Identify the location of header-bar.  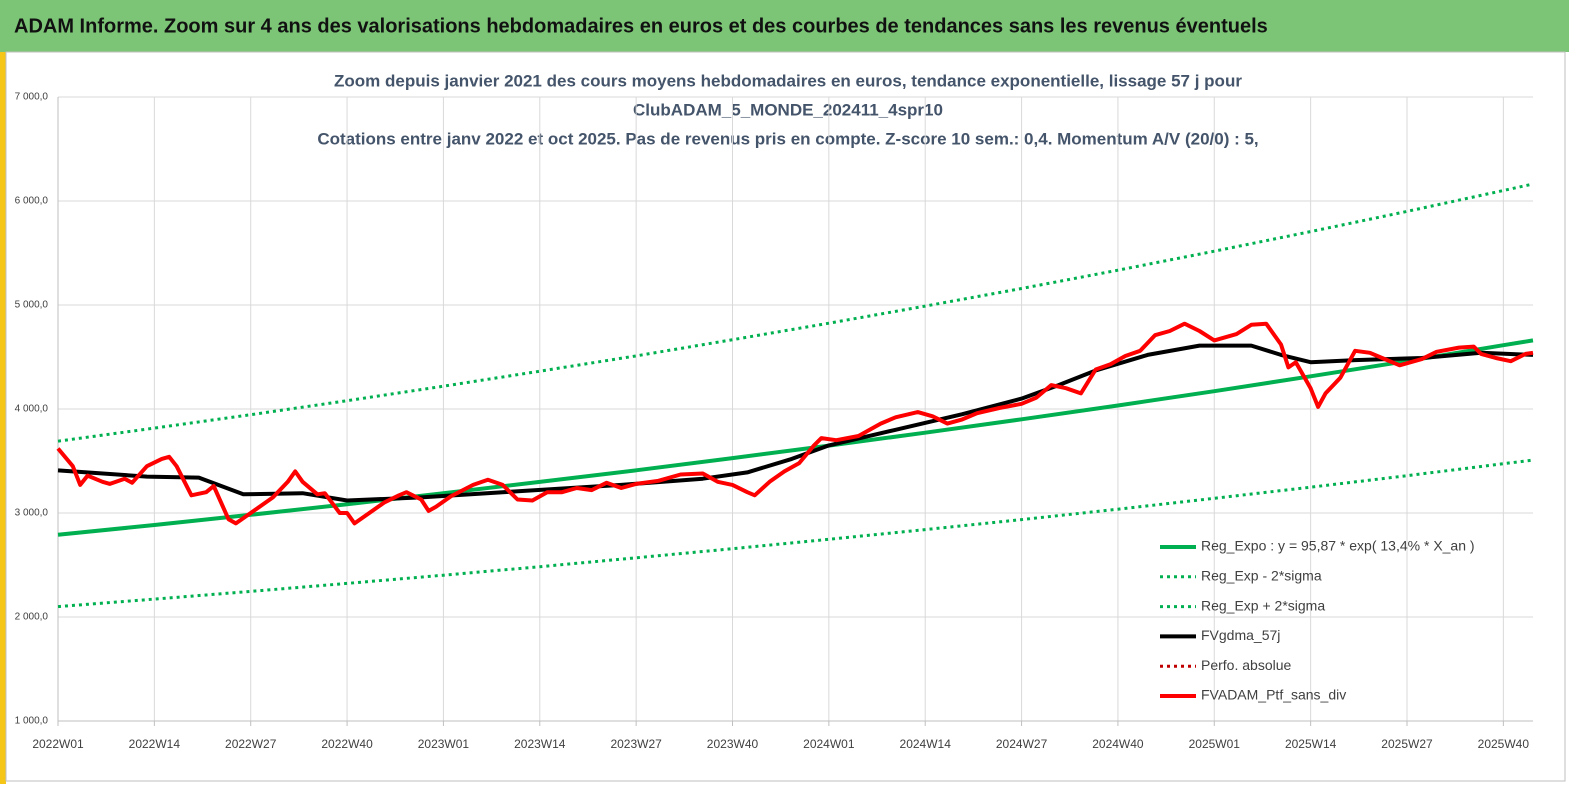
(784, 26).